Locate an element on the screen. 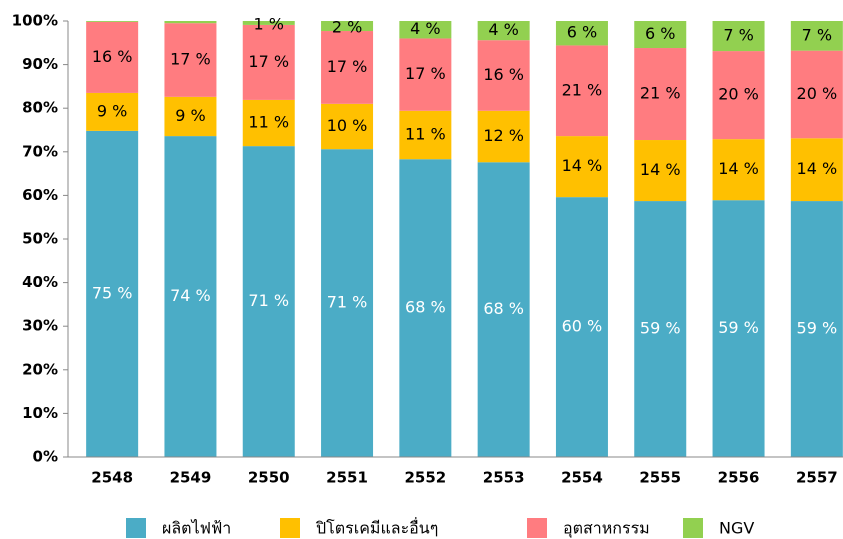  data-label: 60 % is located at coordinates (582, 326).